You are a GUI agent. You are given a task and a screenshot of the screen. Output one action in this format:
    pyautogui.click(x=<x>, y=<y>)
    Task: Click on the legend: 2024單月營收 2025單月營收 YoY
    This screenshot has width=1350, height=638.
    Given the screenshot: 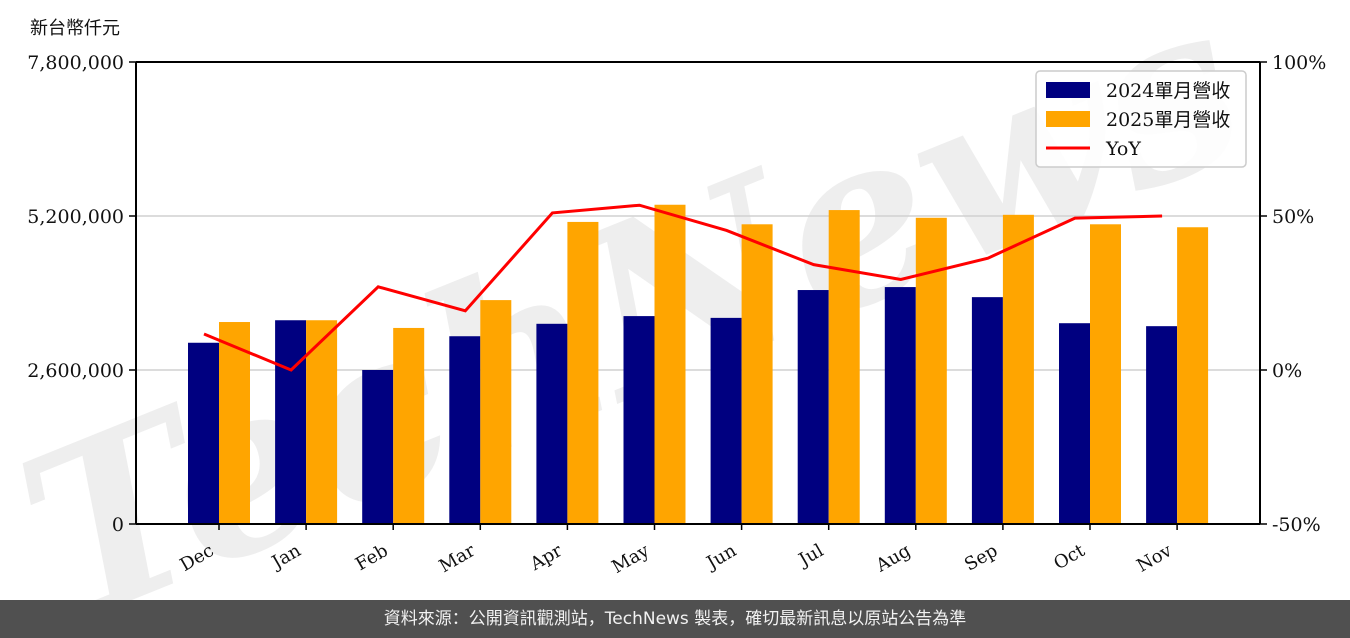 What is the action you would take?
    pyautogui.click(x=1141, y=119)
    